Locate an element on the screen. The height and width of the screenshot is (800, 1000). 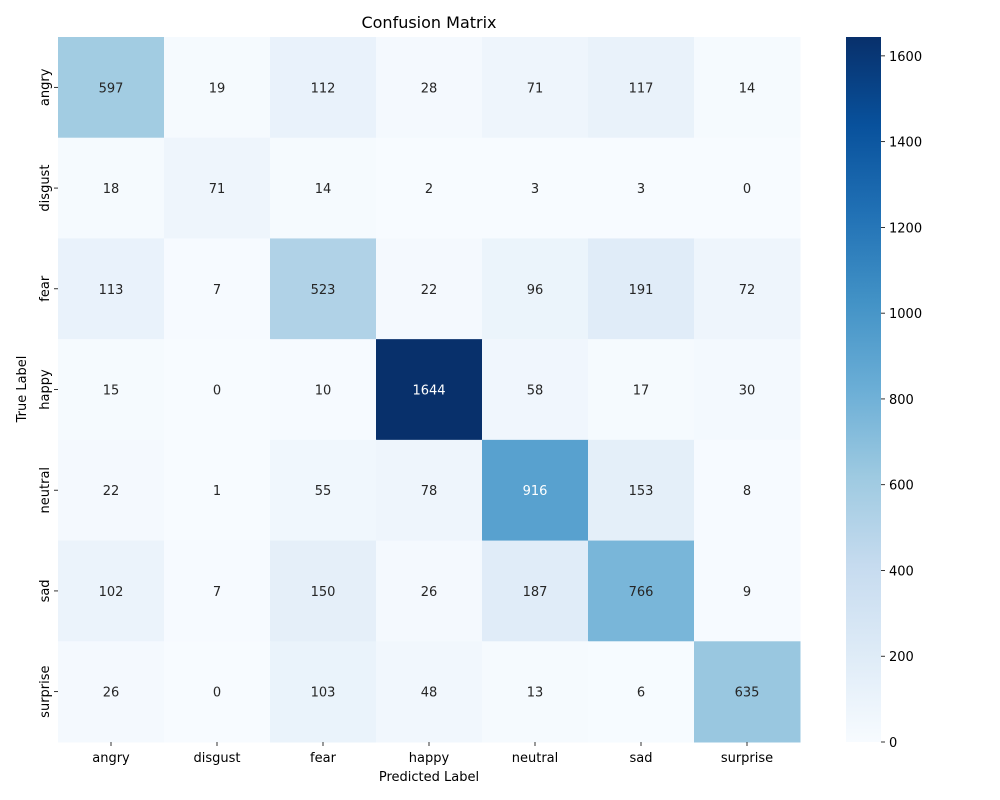
cell-value-label: 191 is located at coordinates (641, 290).